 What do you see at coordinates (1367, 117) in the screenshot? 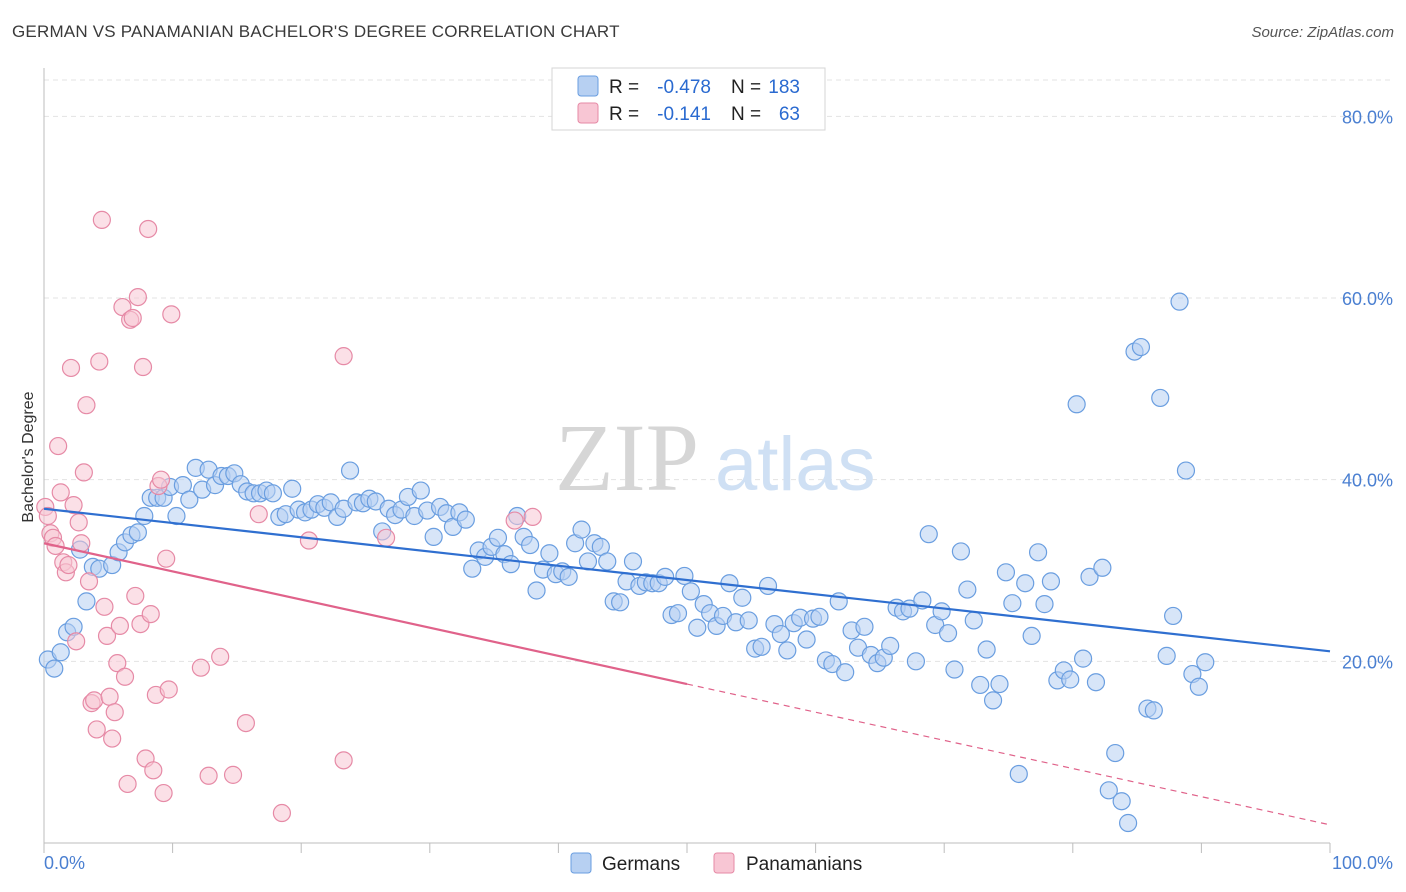
I see `y-tick-label: 80.0%` at bounding box center [1367, 117].